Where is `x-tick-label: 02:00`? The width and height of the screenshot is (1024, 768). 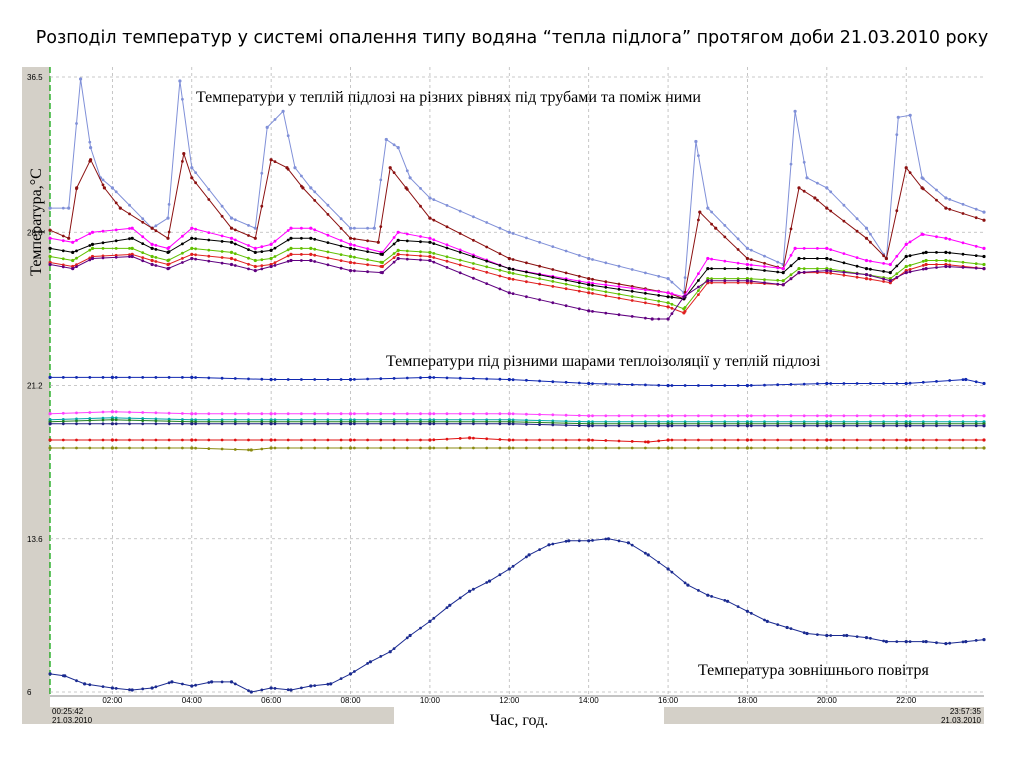 x-tick-label: 02:00 is located at coordinates (112, 700).